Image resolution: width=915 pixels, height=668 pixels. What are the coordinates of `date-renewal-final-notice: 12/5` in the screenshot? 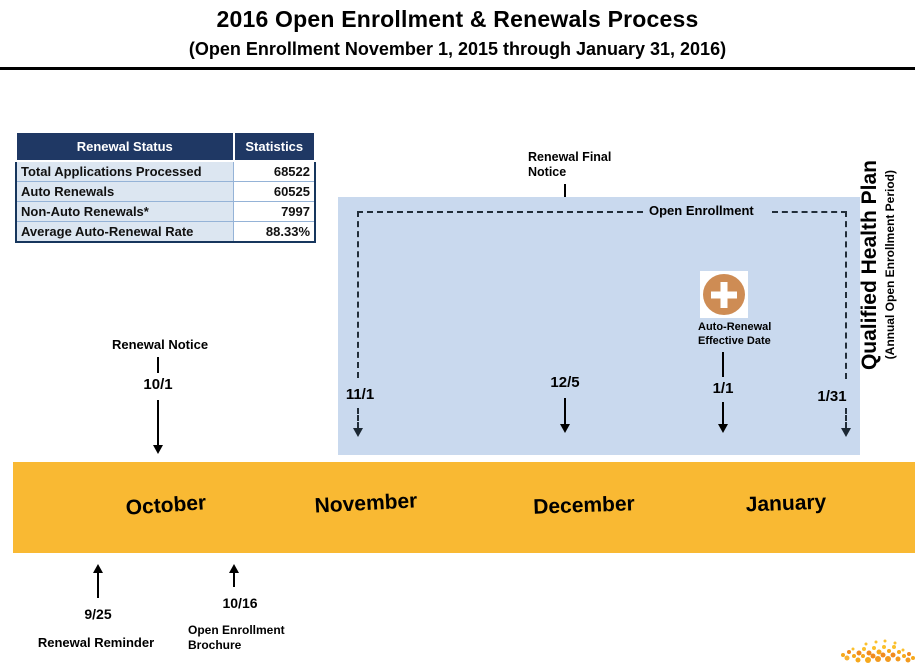 It's located at (565, 382).